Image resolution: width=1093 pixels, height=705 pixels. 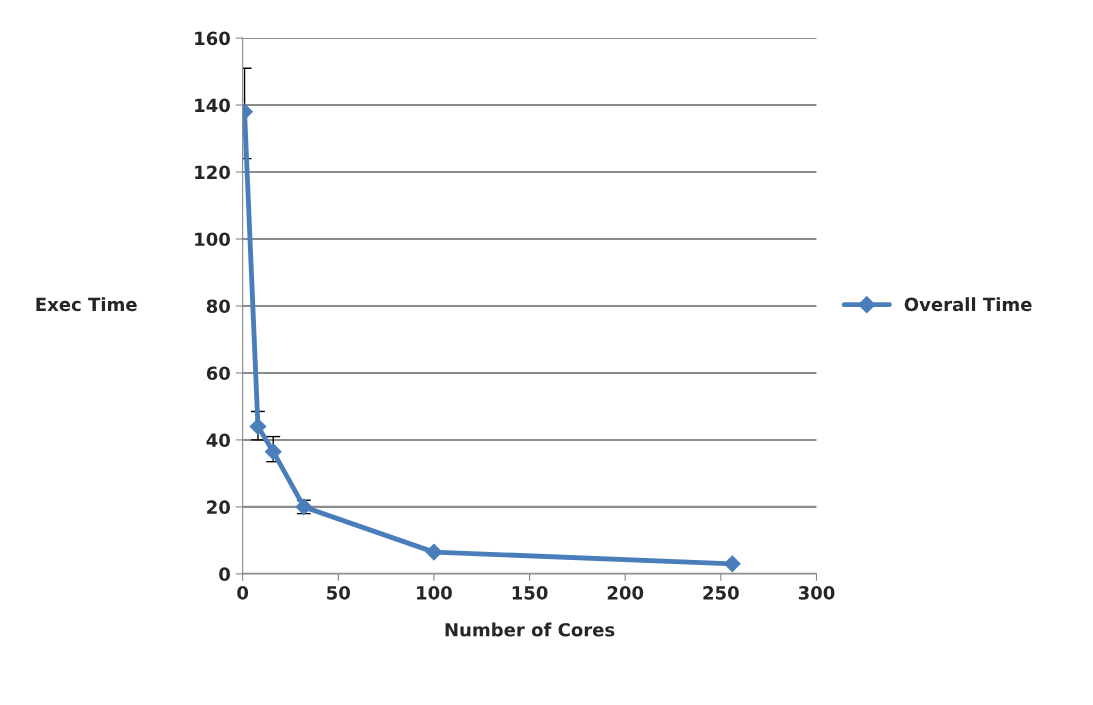 I want to click on y-tick-label: 80, so click(x=218, y=306).